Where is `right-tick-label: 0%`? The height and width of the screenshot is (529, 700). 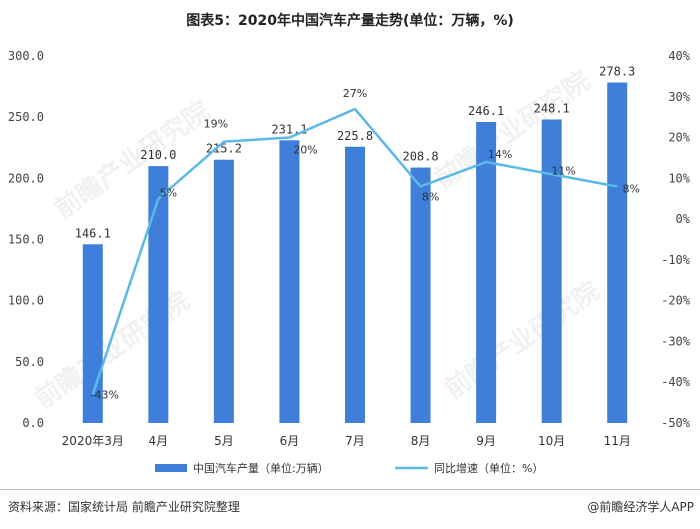 right-tick-label: 0% is located at coordinates (683, 219).